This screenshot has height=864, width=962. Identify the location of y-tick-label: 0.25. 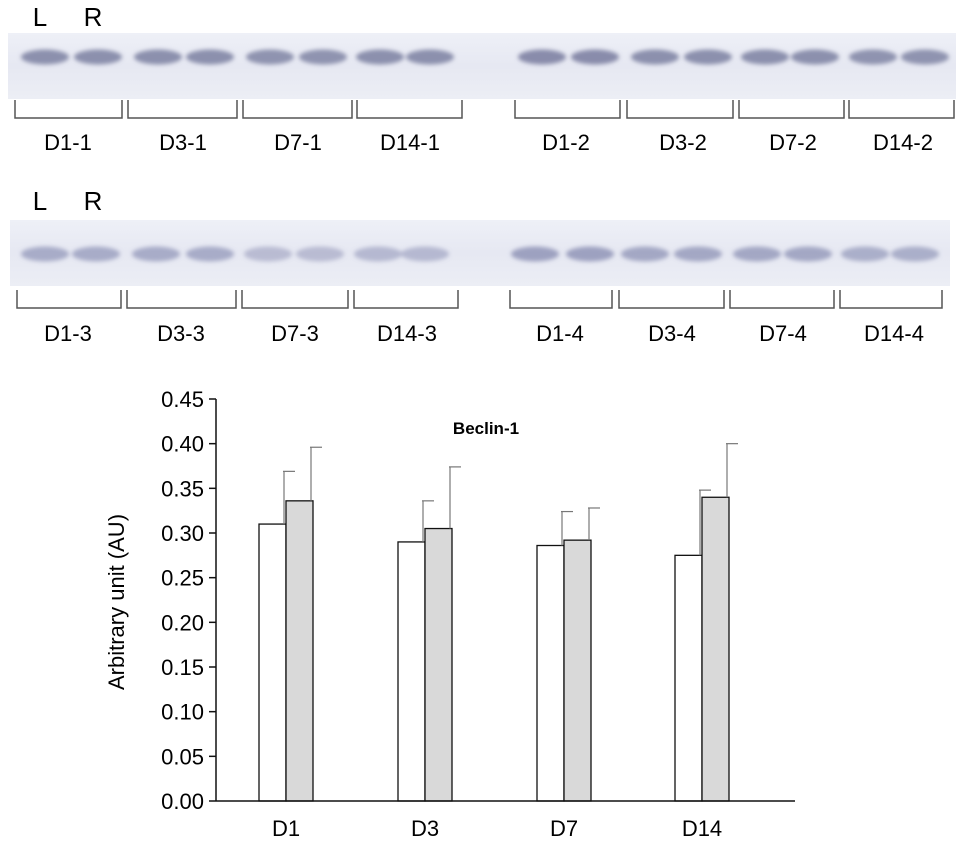
(182, 578).